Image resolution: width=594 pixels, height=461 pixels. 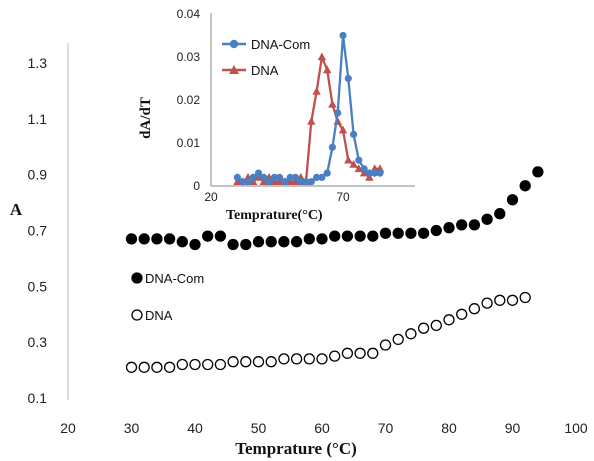 I want to click on inset-x-tick-label: 20, so click(x=211, y=197).